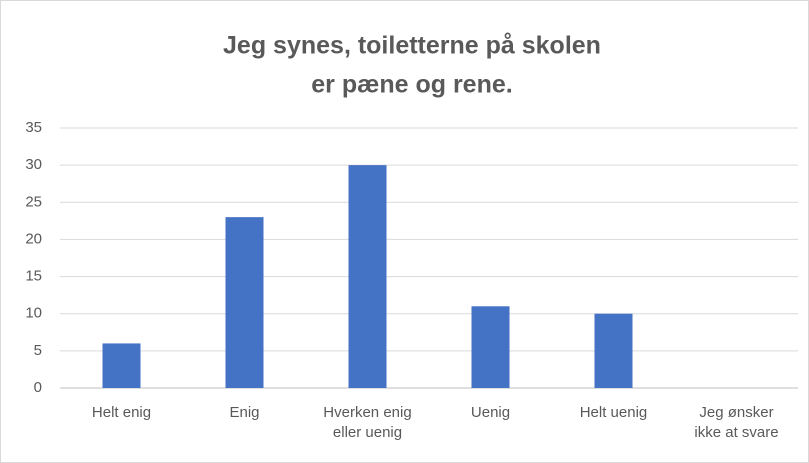 The height and width of the screenshot is (463, 809). What do you see at coordinates (38, 350) in the screenshot?
I see `y-tick-label: 5` at bounding box center [38, 350].